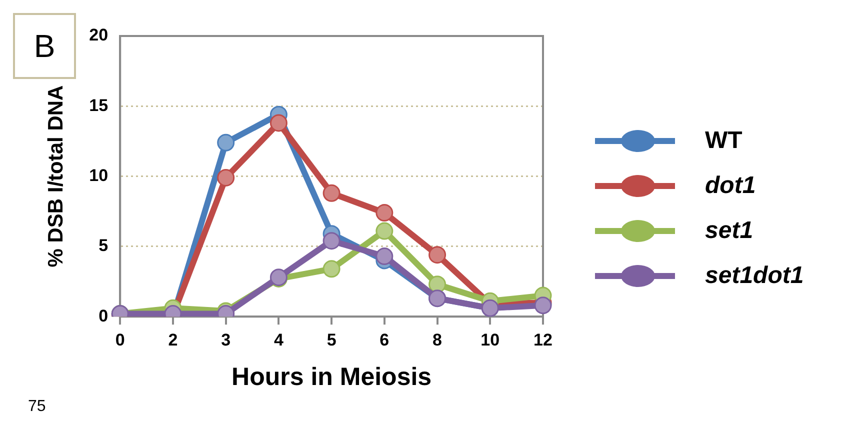  What do you see at coordinates (437, 340) in the screenshot?
I see `x-tick-label: 8` at bounding box center [437, 340].